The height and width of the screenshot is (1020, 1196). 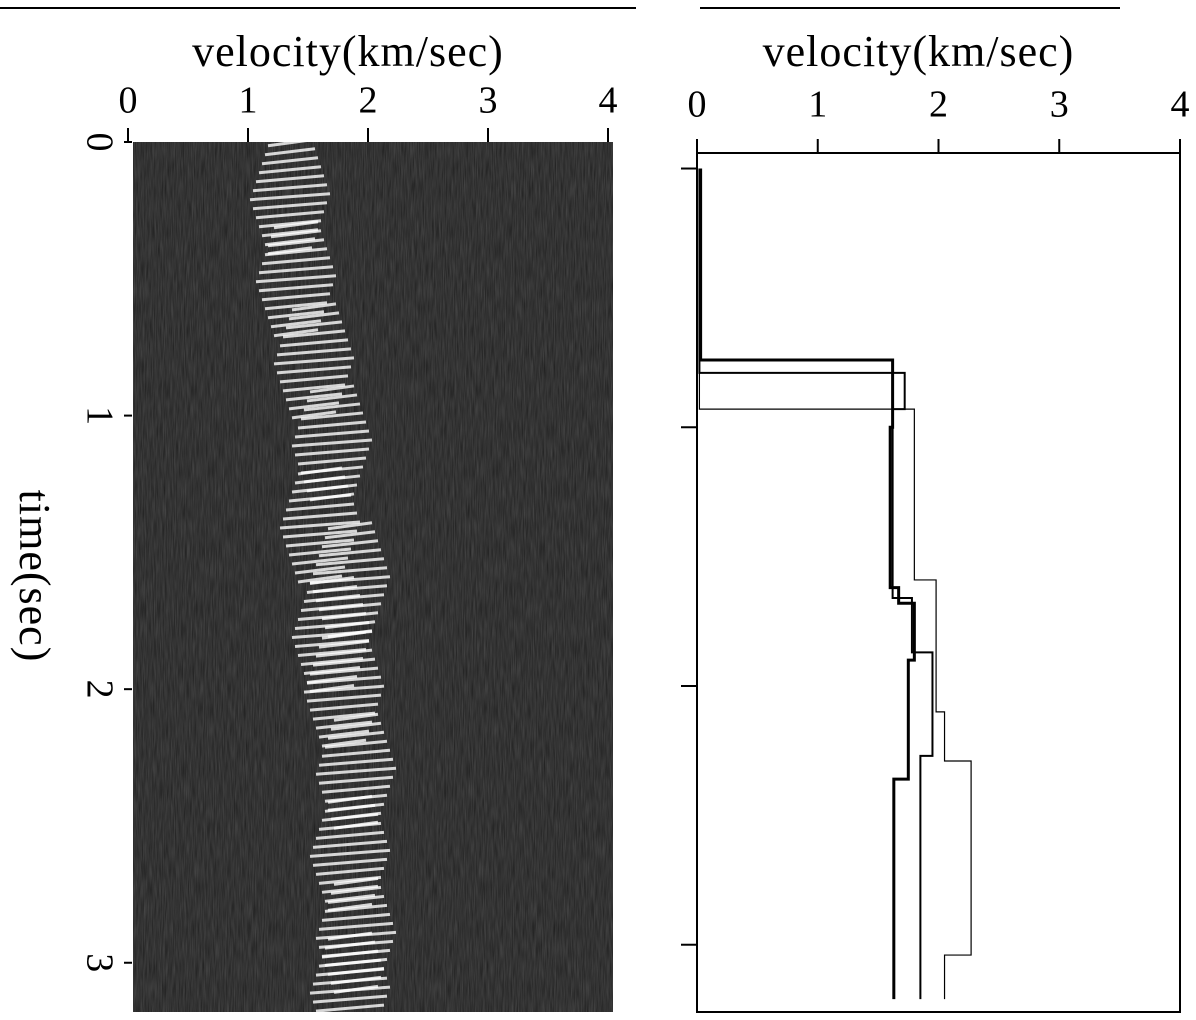 What do you see at coordinates (807, 584) in the screenshot?
I see `velocity-line` at bounding box center [807, 584].